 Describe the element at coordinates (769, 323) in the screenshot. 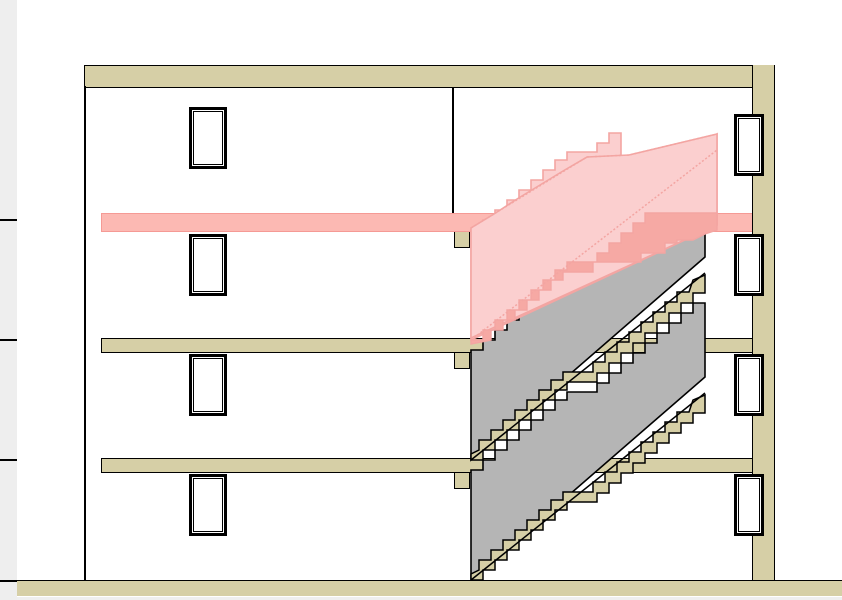

I see `right-wall-outer-face` at that location.